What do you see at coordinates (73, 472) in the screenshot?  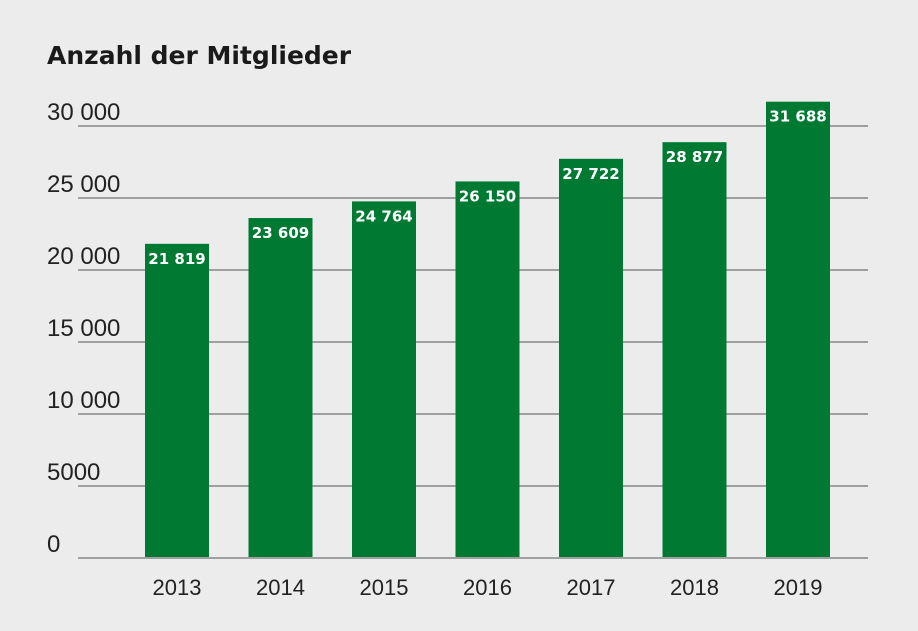 I see `y-tick-label: 5000` at bounding box center [73, 472].